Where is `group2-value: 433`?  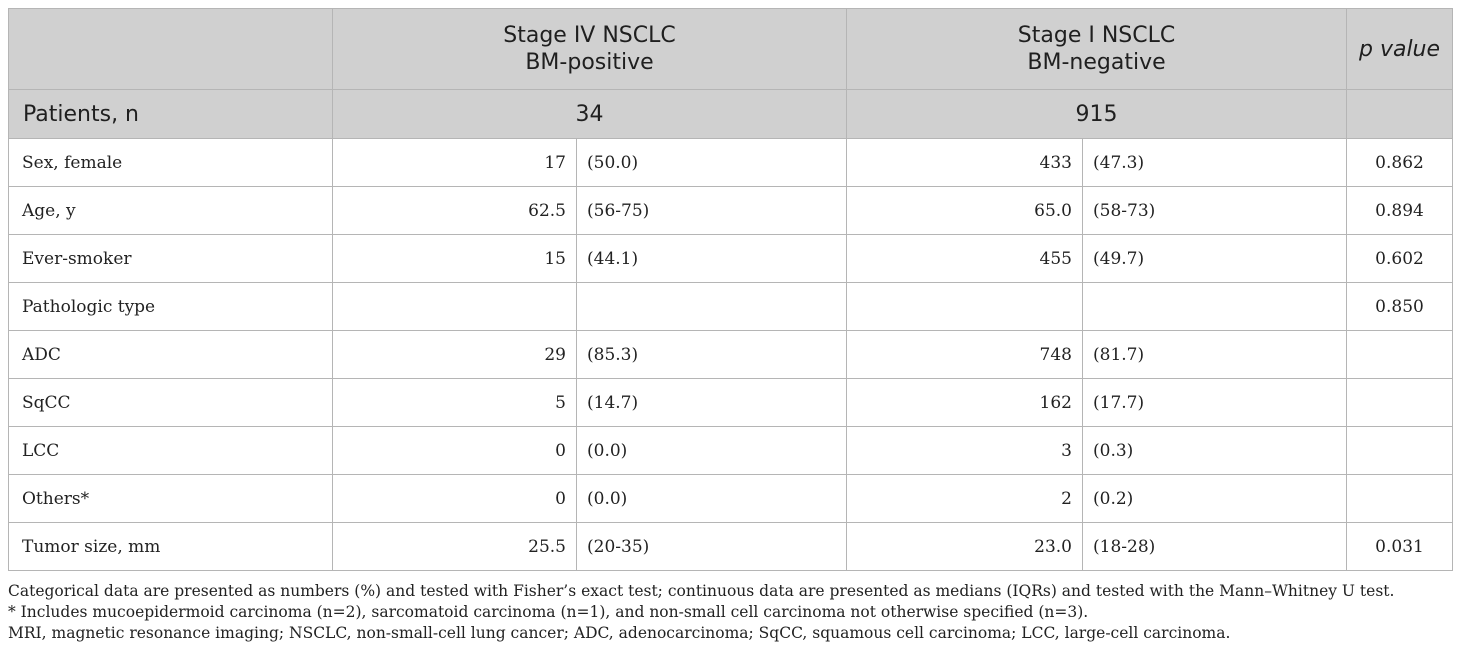
group2-value: 433 is located at coordinates (964, 162).